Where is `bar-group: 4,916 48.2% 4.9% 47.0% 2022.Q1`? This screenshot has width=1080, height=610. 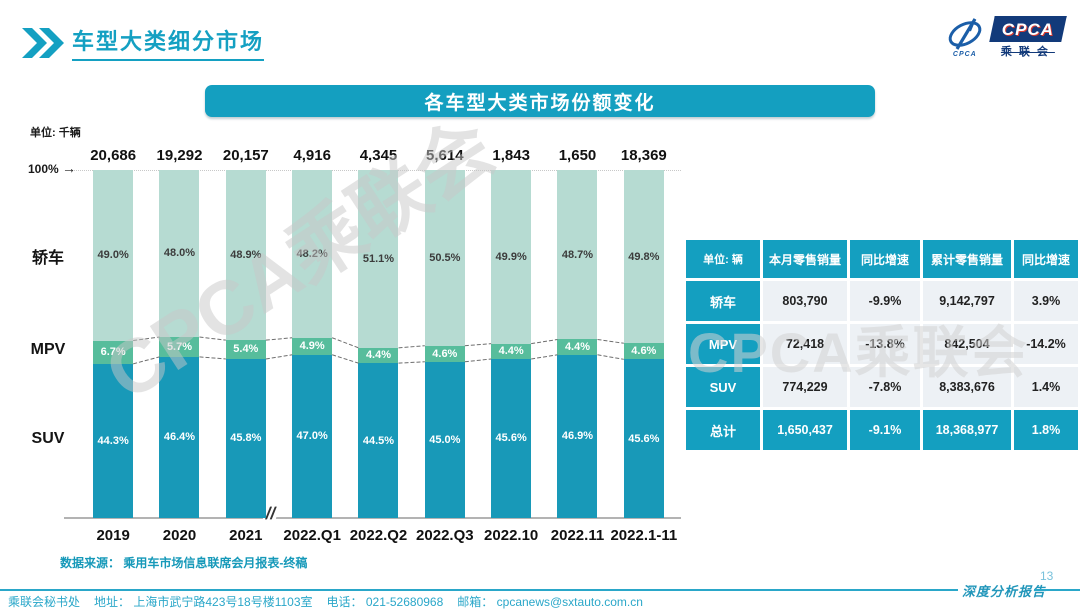
bar-group: 4,916 48.2% 4.9% 47.0% 2022.Q1 is located at coordinates (312, 345).